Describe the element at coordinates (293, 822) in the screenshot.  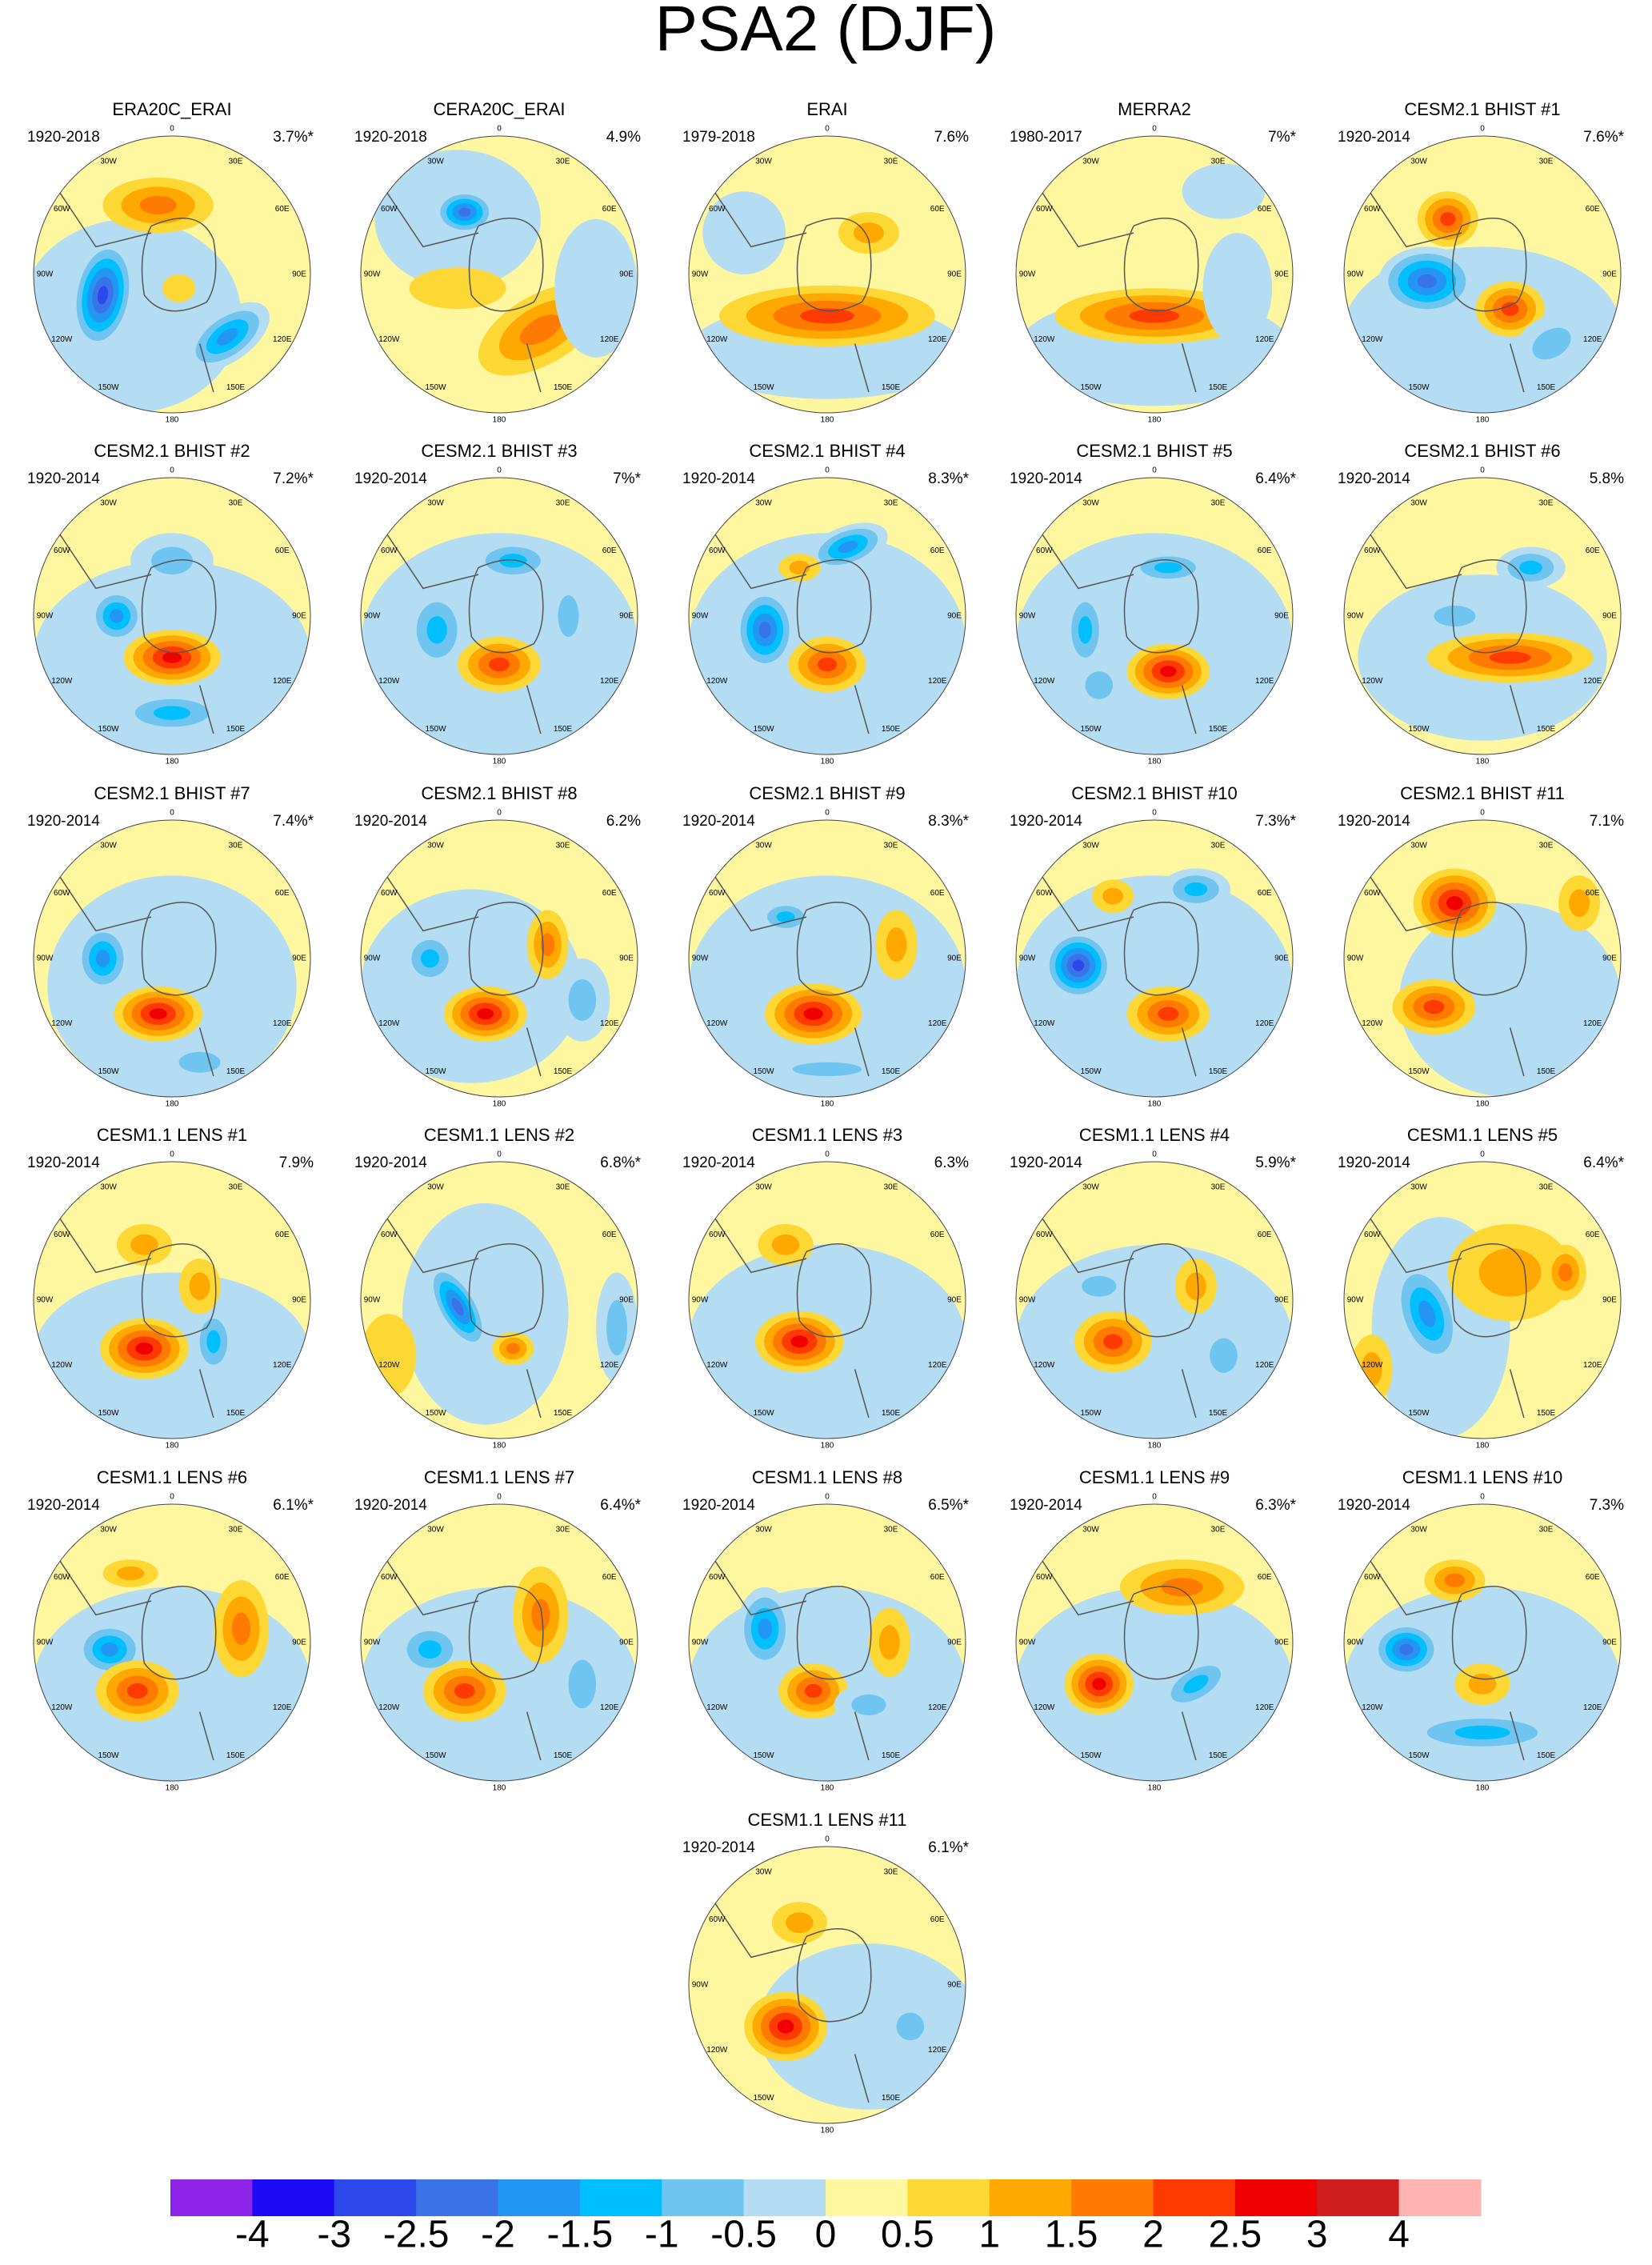
I see `variance: 7.4%*` at that location.